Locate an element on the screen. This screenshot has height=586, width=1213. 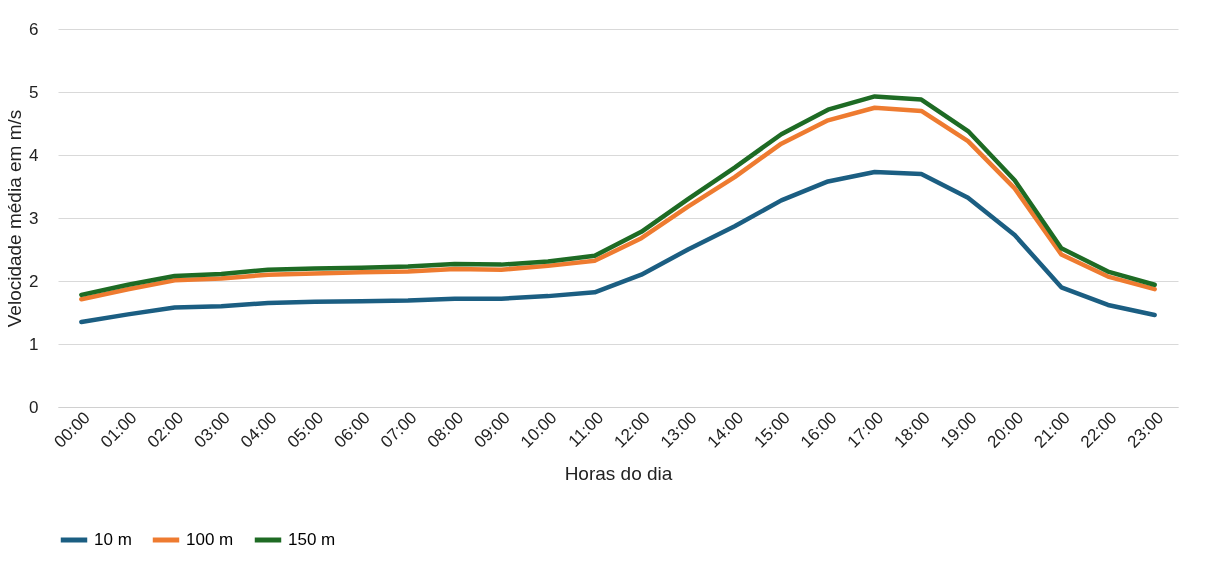
y-tick-label: 4 is located at coordinates (34, 155).